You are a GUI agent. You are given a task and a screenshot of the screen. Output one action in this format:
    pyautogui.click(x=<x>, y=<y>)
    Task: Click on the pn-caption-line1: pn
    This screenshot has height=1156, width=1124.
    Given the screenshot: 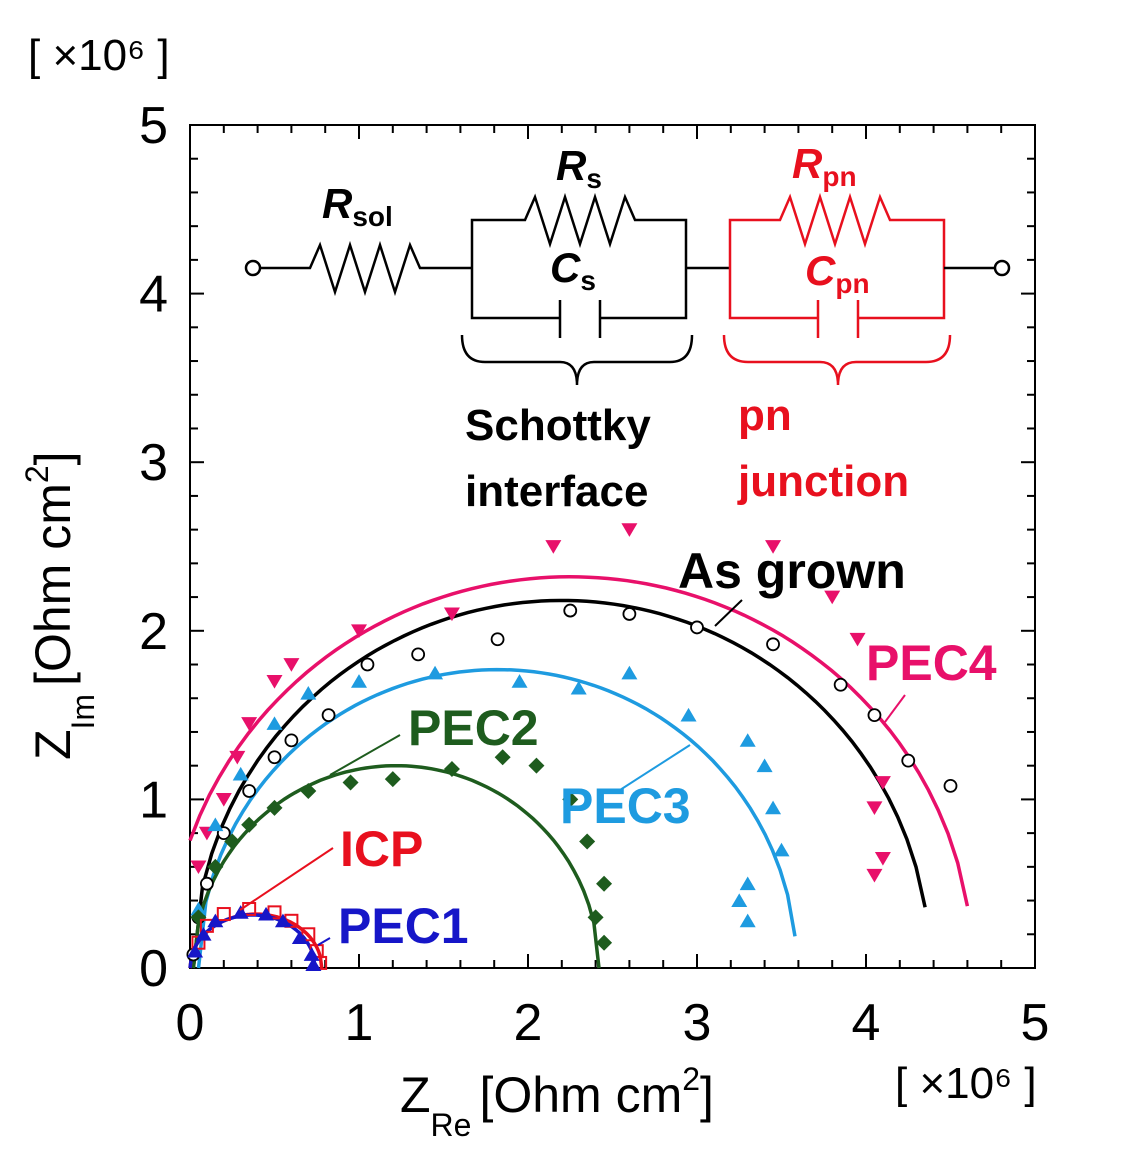 What is the action you would take?
    pyautogui.click(x=765, y=415)
    